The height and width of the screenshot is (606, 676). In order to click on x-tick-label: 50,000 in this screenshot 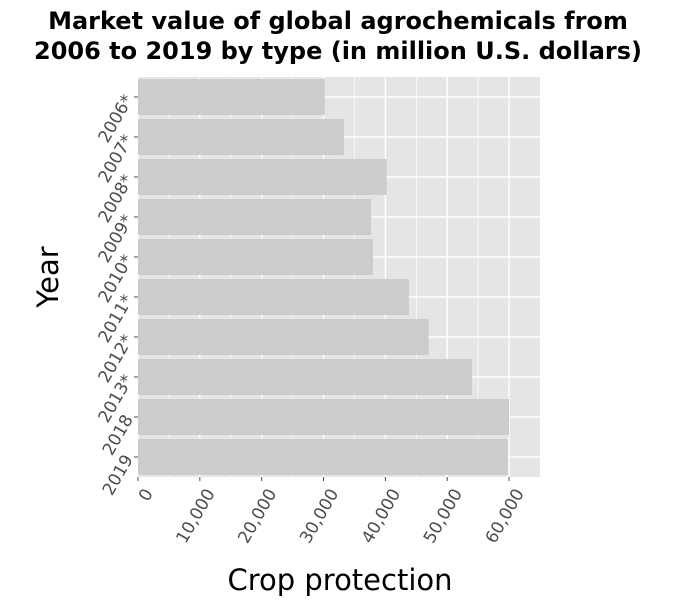, I will do `click(443, 517)`.